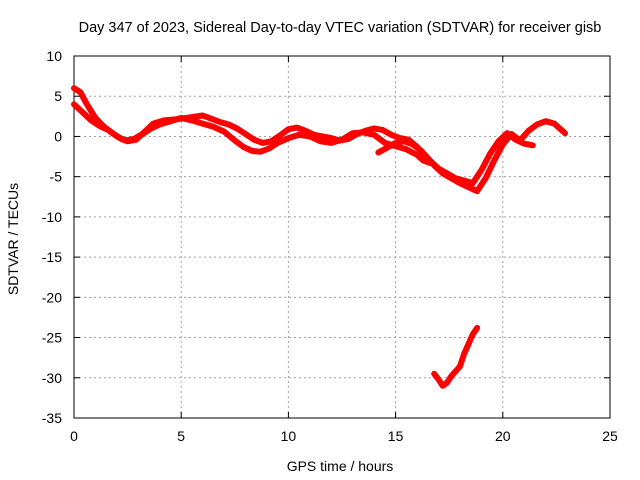 The image size is (640, 480). I want to click on y-tick-label: 5, so click(58, 96).